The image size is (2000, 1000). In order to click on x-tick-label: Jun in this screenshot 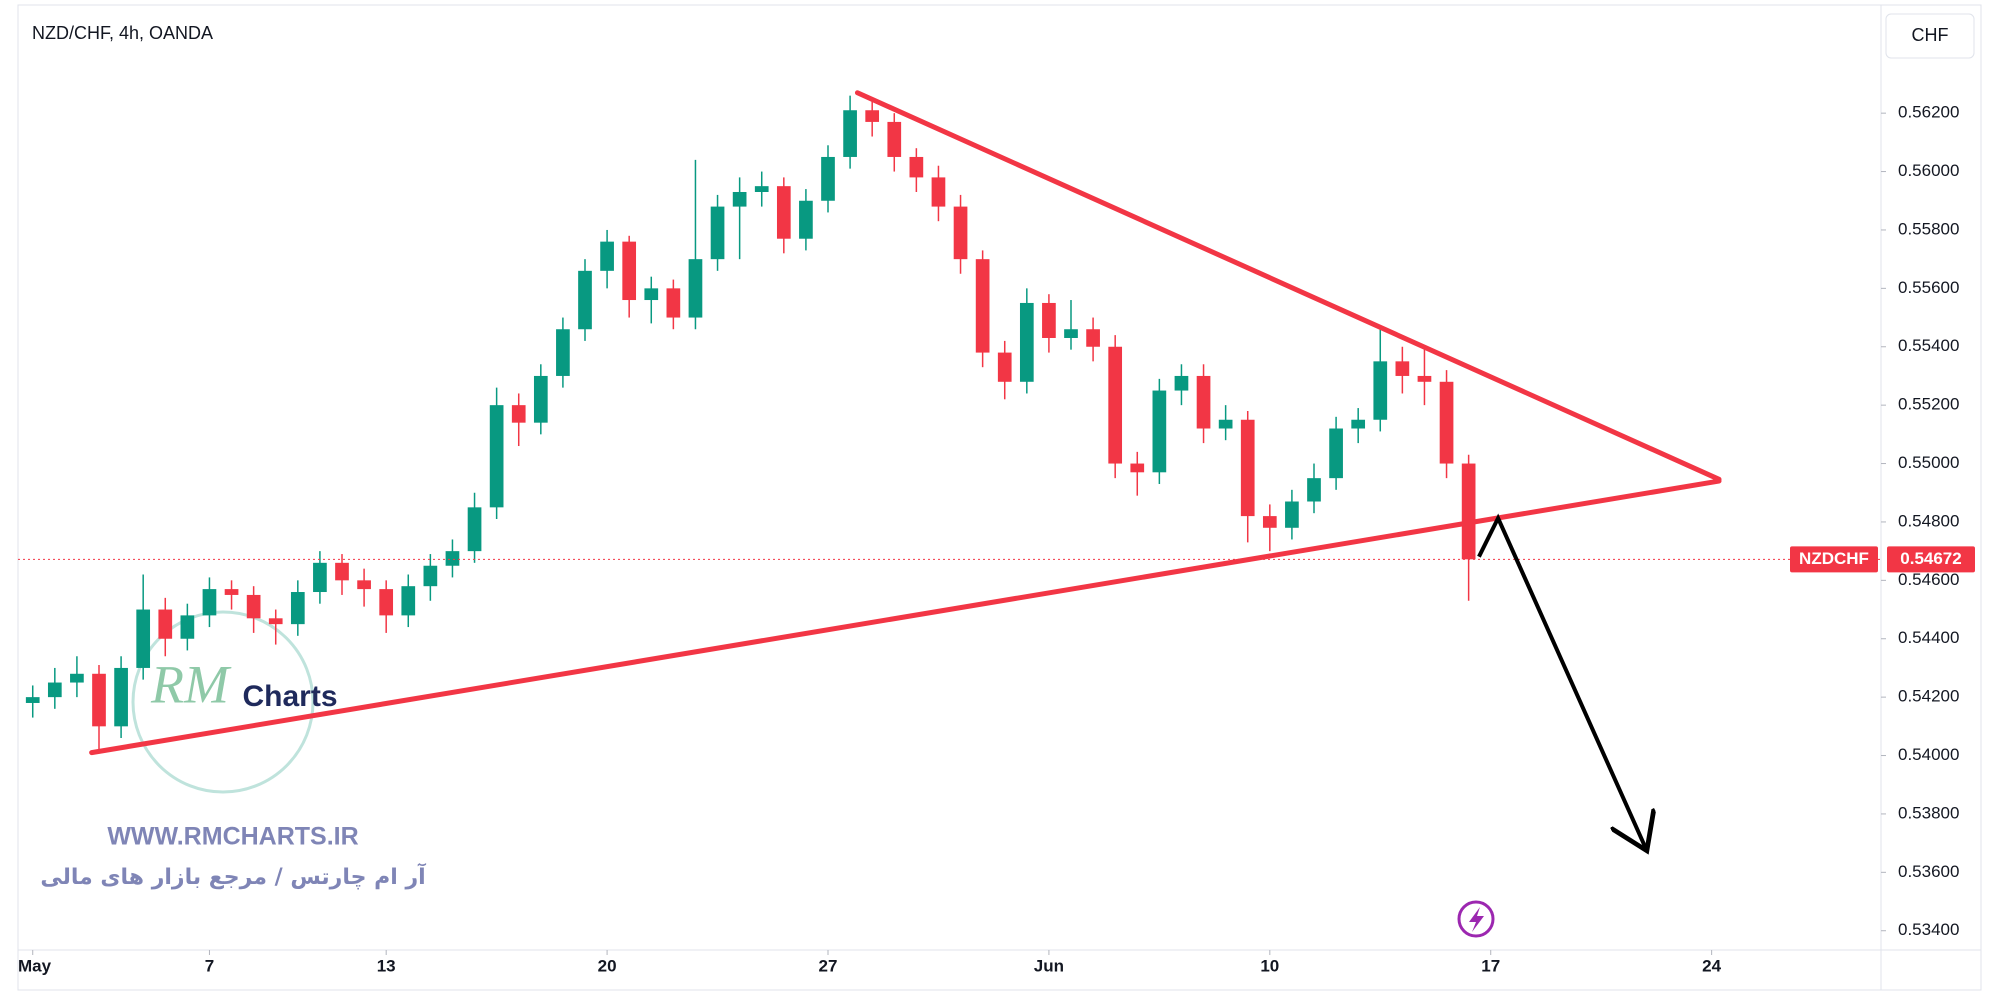, I will do `click(1049, 965)`.